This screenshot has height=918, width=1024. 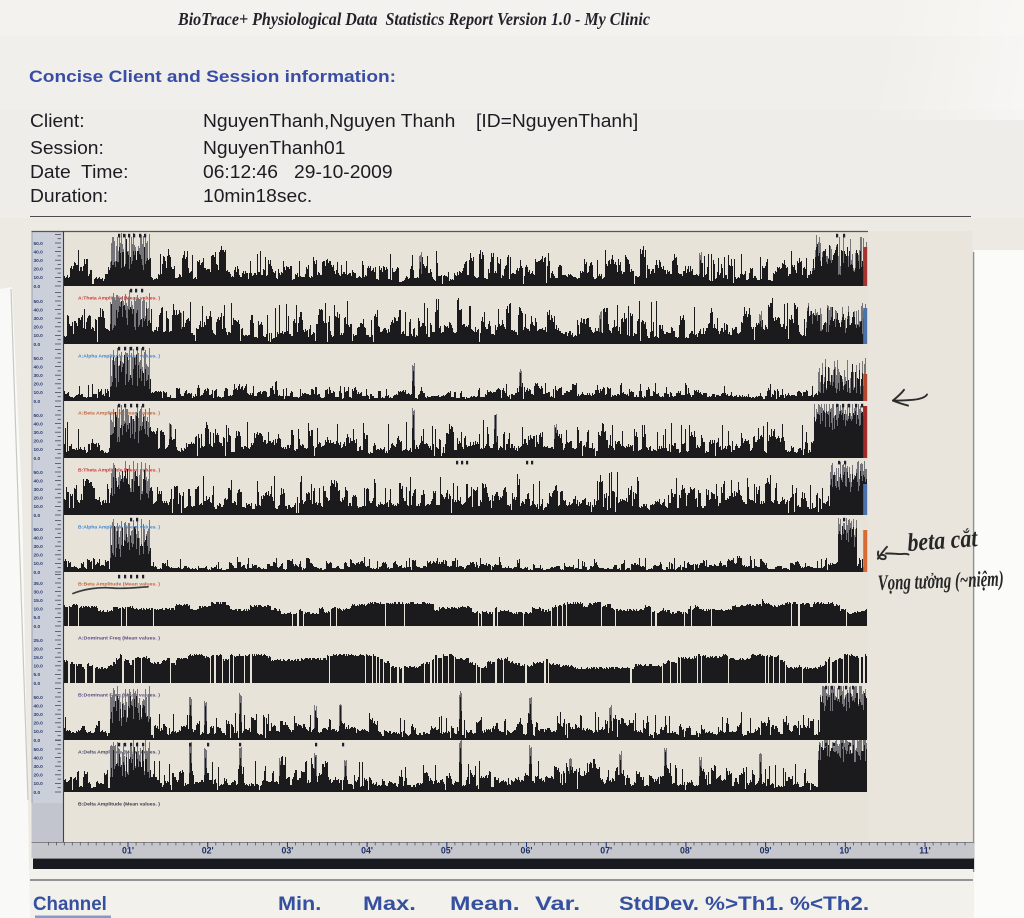 I want to click on svg-text: 11', so click(x=924, y=851).